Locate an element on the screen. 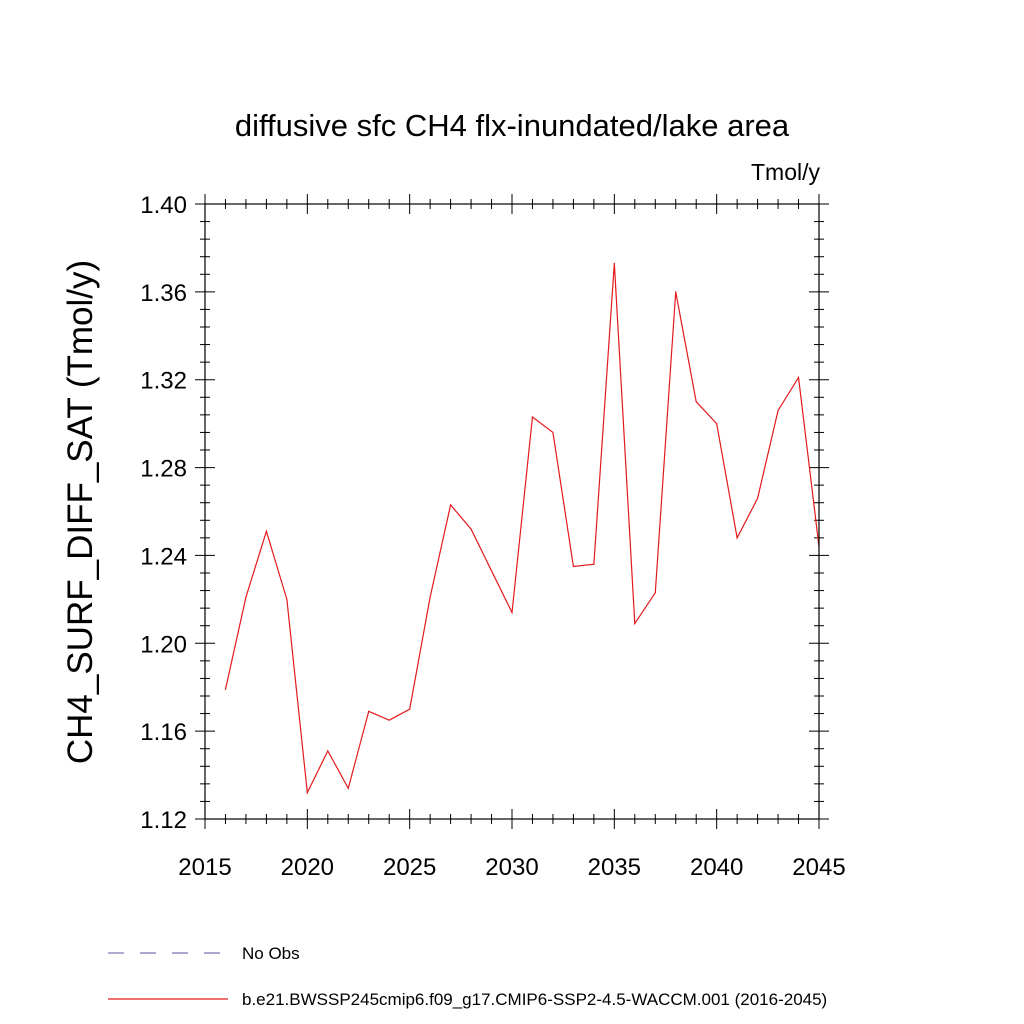  x-tick-label: 2030 is located at coordinates (511, 867).